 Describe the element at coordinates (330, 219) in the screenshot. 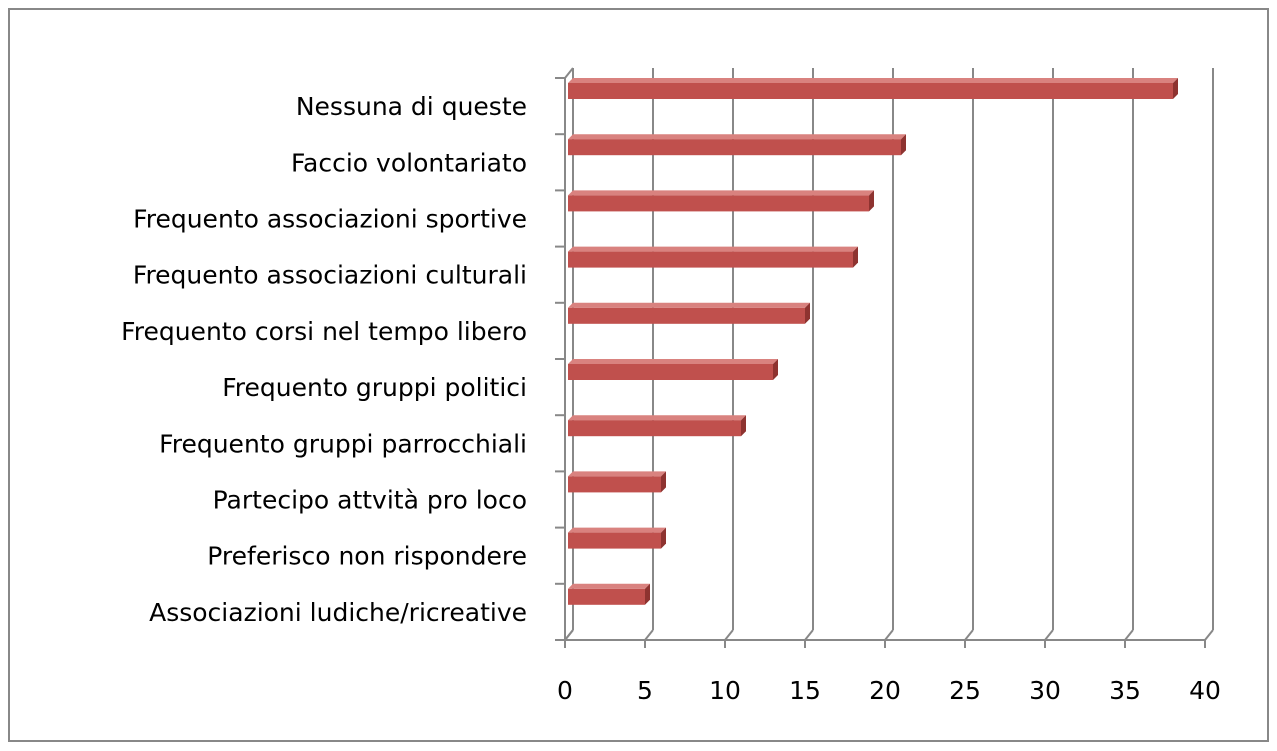

I see `y-tick-label: Frequento associazioni sportive` at that location.